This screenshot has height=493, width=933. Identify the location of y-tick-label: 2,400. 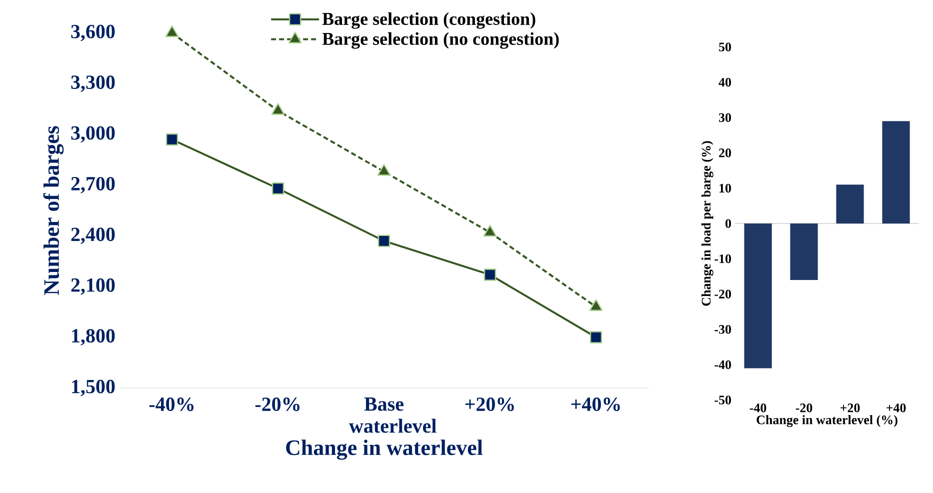
(93, 236).